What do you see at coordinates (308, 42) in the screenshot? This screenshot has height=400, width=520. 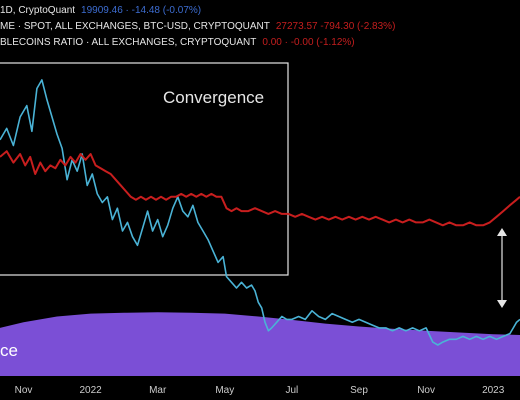 I see `legend-row-stablecoins-ratio-value: 0.00 · -0.00 (-1.12%)` at bounding box center [308, 42].